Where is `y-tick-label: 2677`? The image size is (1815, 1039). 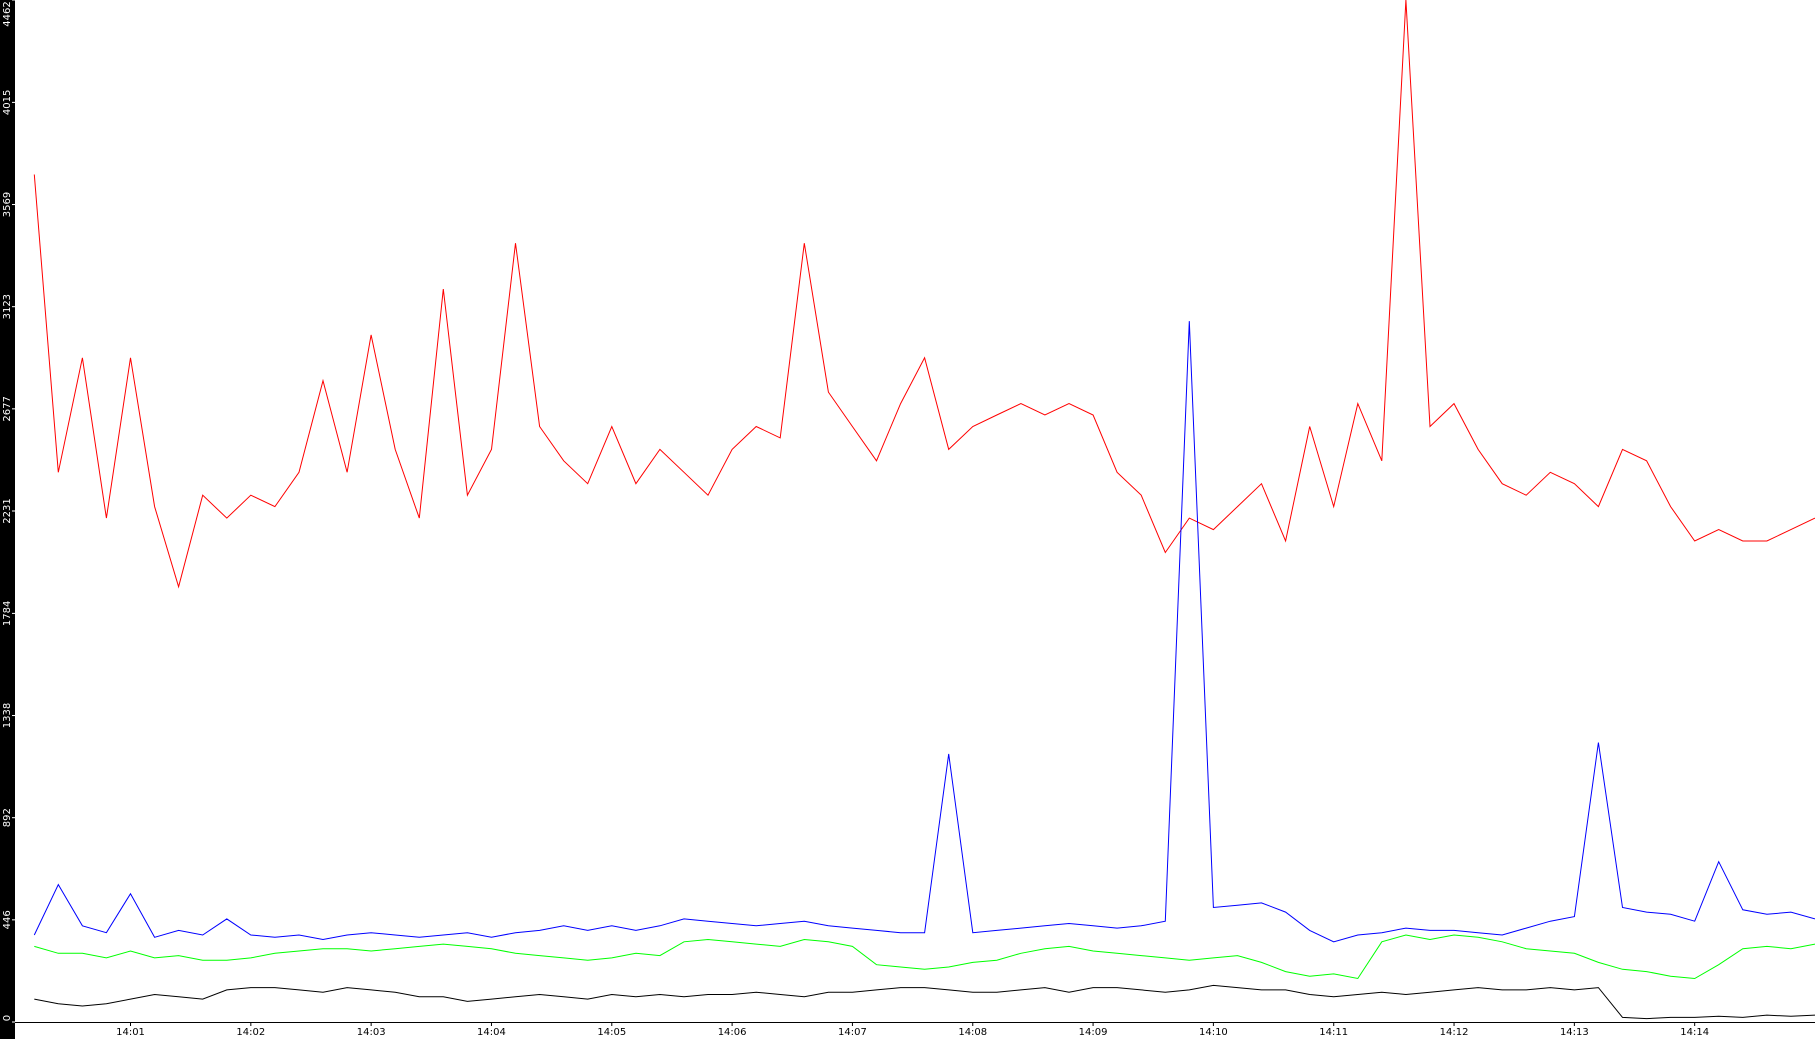 y-tick-label: 2677 is located at coordinates (7, 408).